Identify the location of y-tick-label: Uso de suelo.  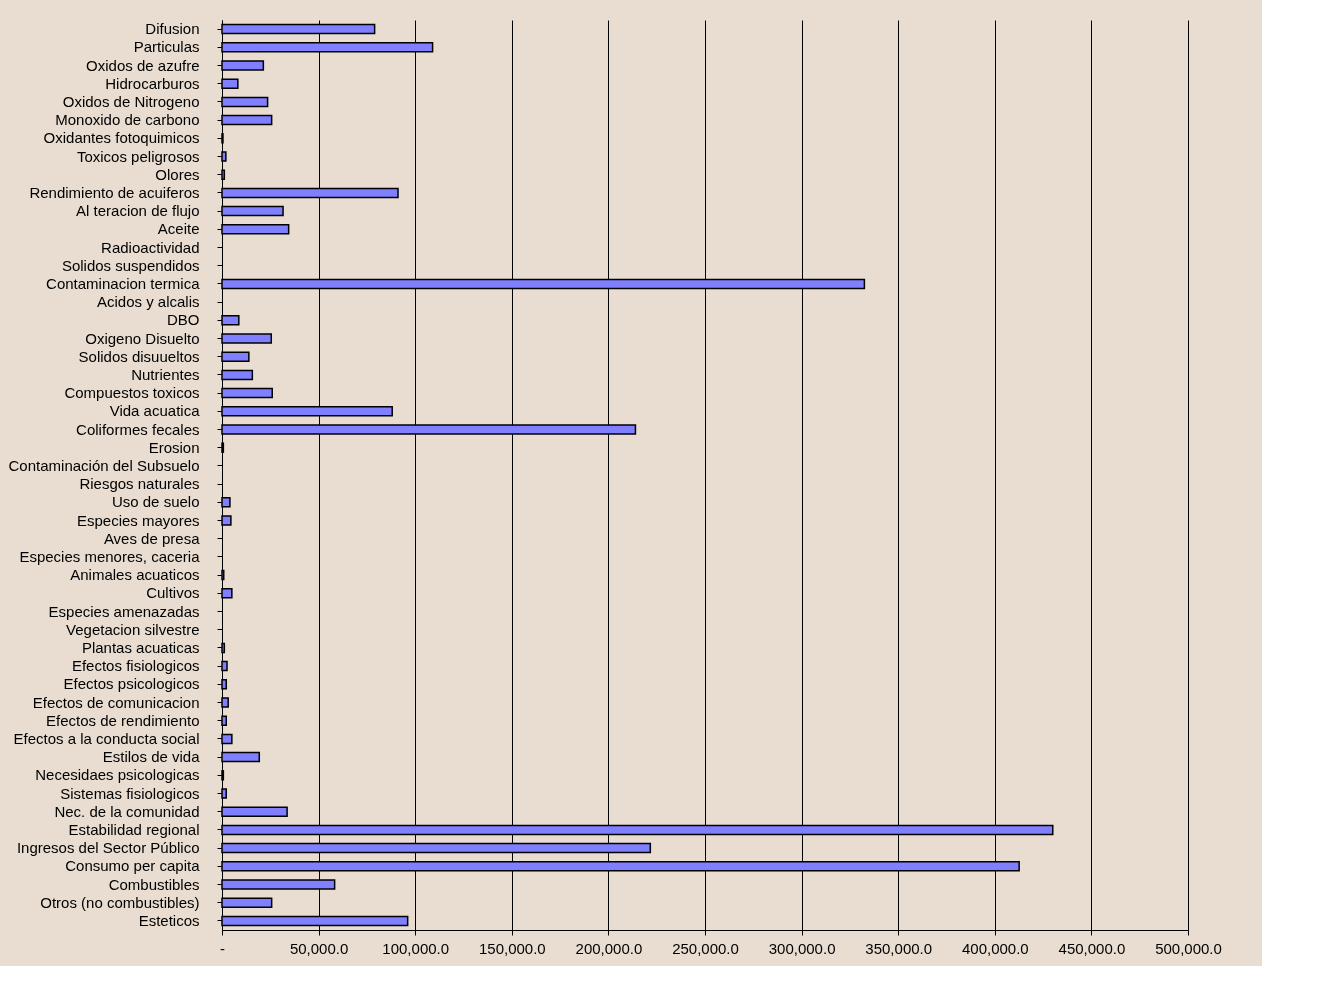
(155, 502).